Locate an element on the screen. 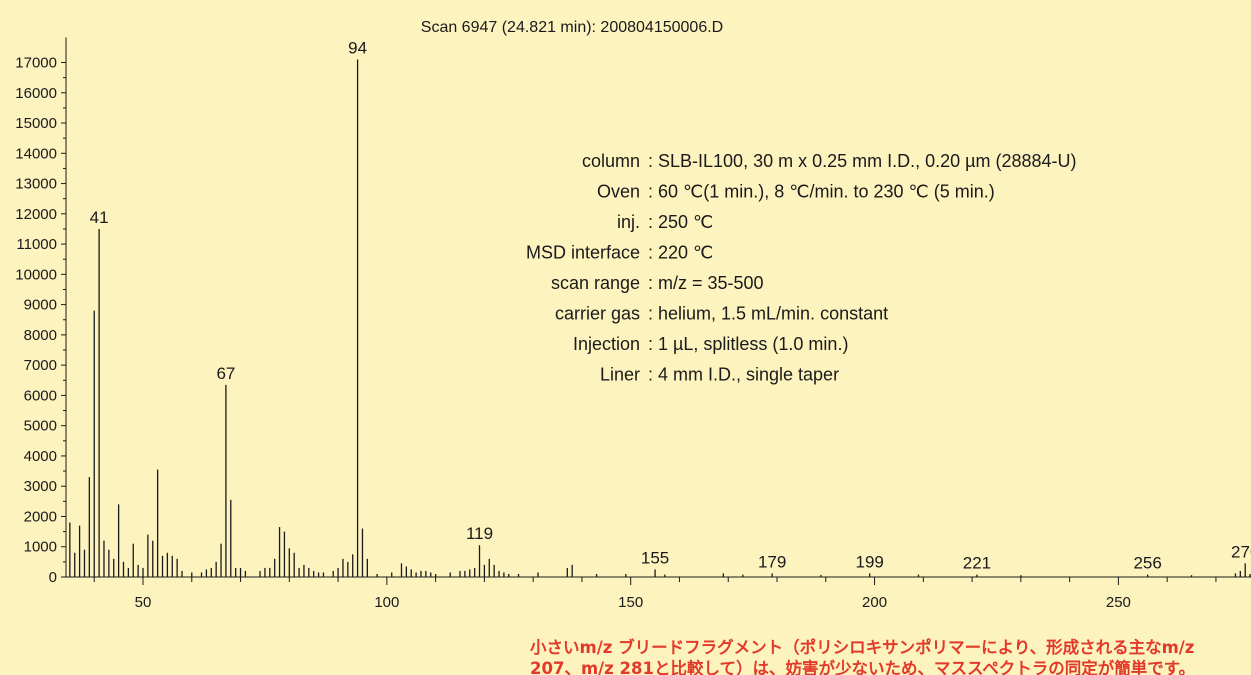  y-tick-label: 9000 is located at coordinates (40, 305).